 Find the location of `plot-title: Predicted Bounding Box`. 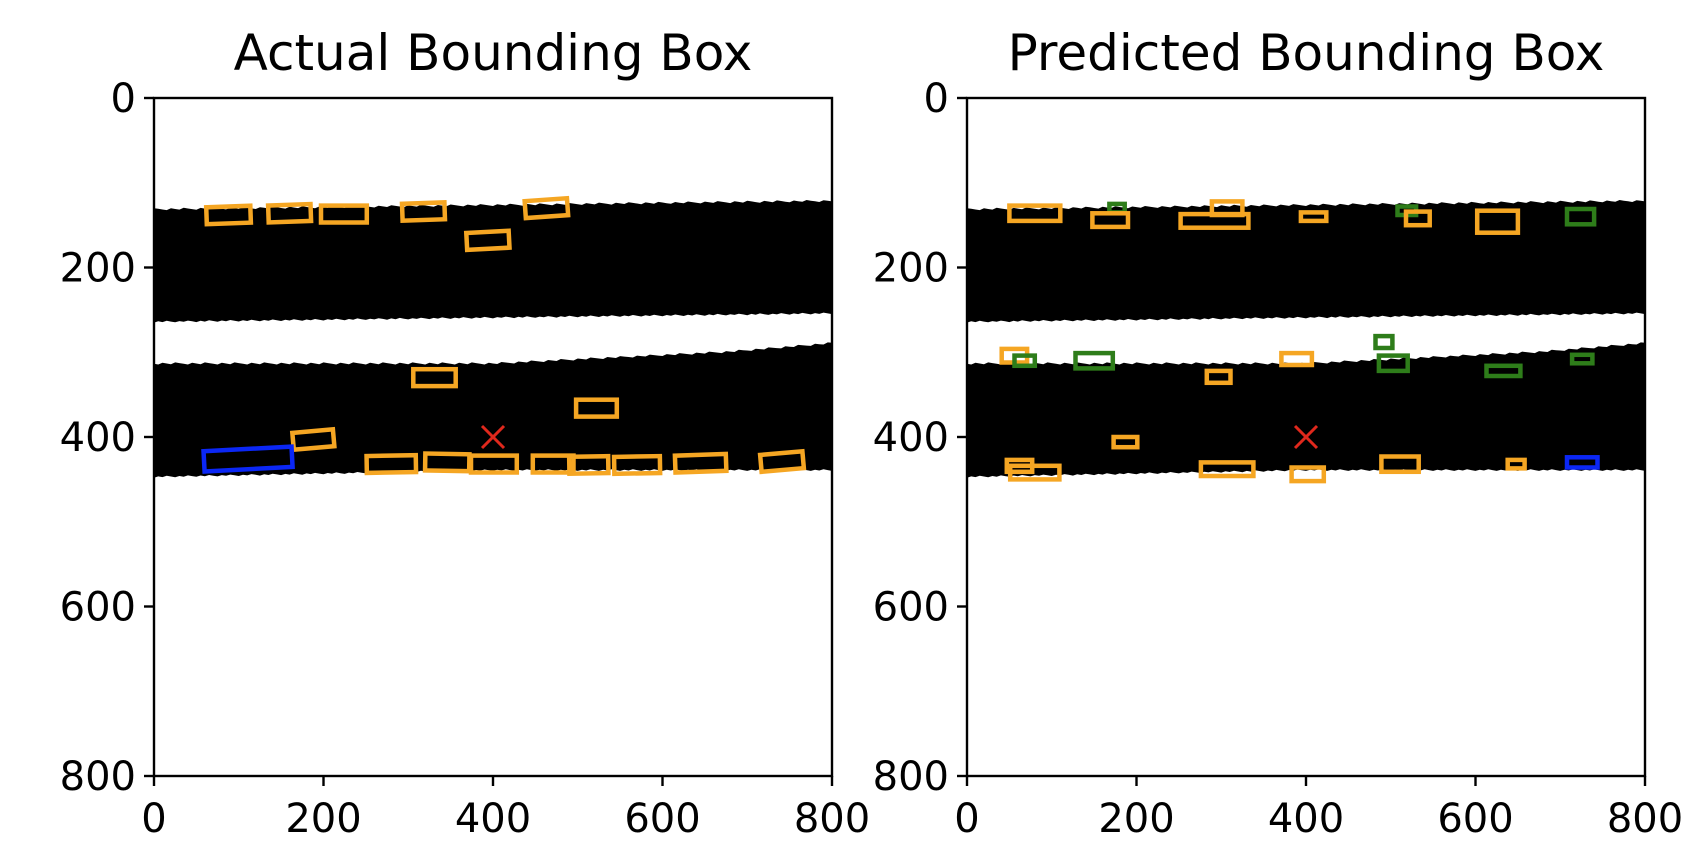

plot-title: Predicted Bounding Box is located at coordinates (1306, 53).